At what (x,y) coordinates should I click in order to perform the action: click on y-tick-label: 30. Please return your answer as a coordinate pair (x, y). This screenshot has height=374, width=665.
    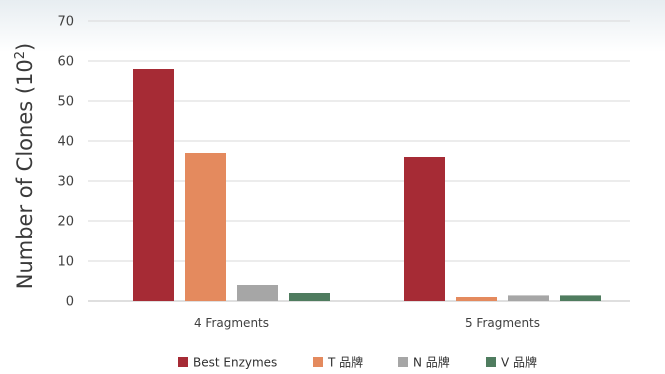
    Looking at the image, I should click on (65, 182).